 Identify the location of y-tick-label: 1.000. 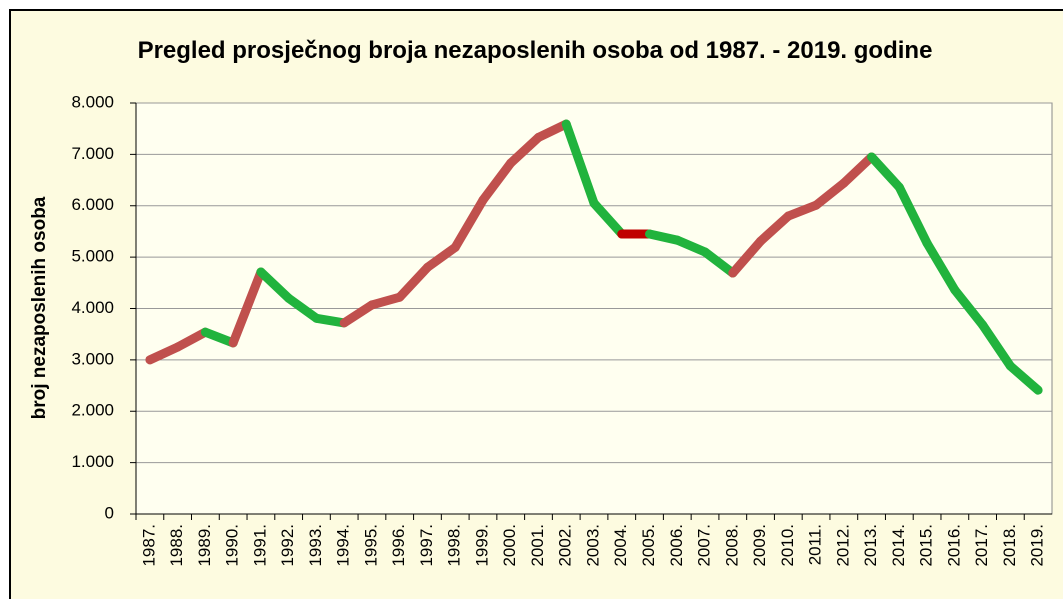
(92, 461).